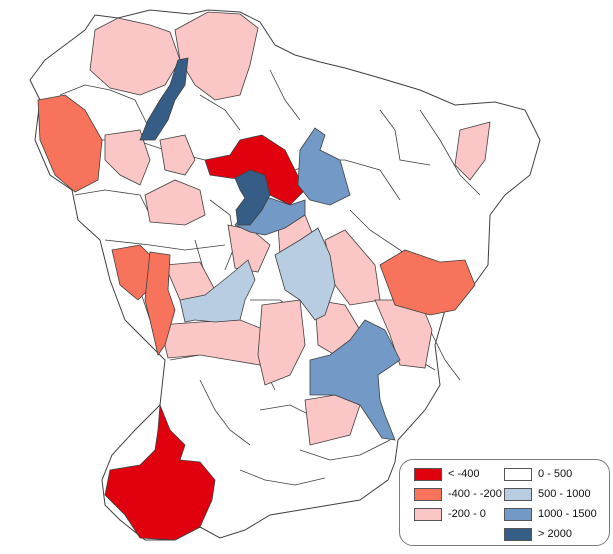 The width and height of the screenshot is (613, 554). I want to click on legend-item: -200 - 0, so click(450, 514).